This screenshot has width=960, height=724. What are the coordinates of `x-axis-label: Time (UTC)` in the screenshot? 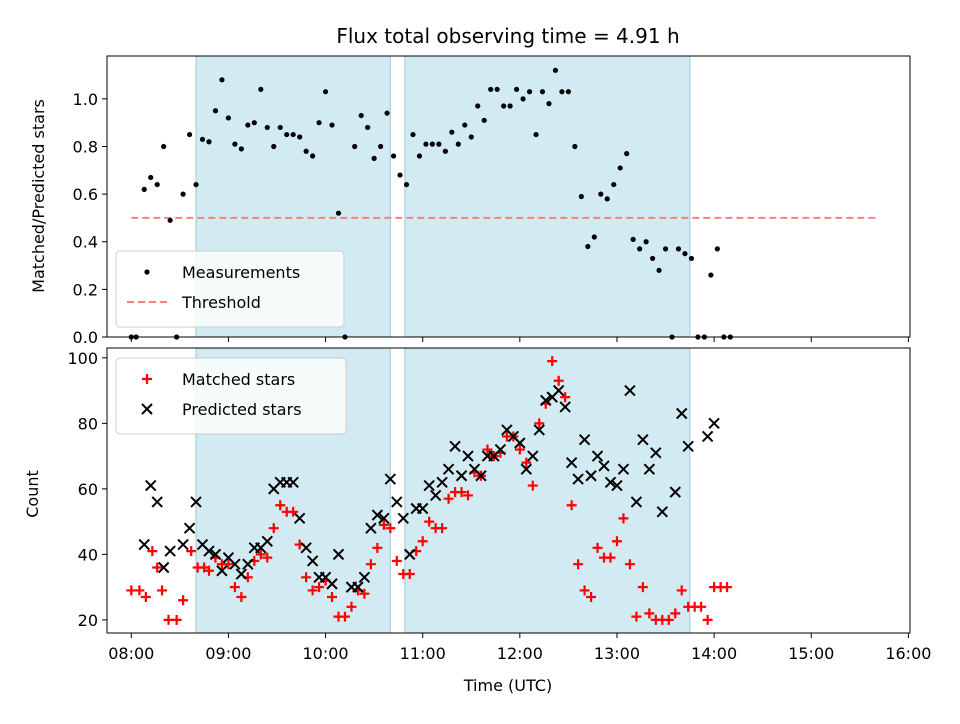 It's located at (507, 685).